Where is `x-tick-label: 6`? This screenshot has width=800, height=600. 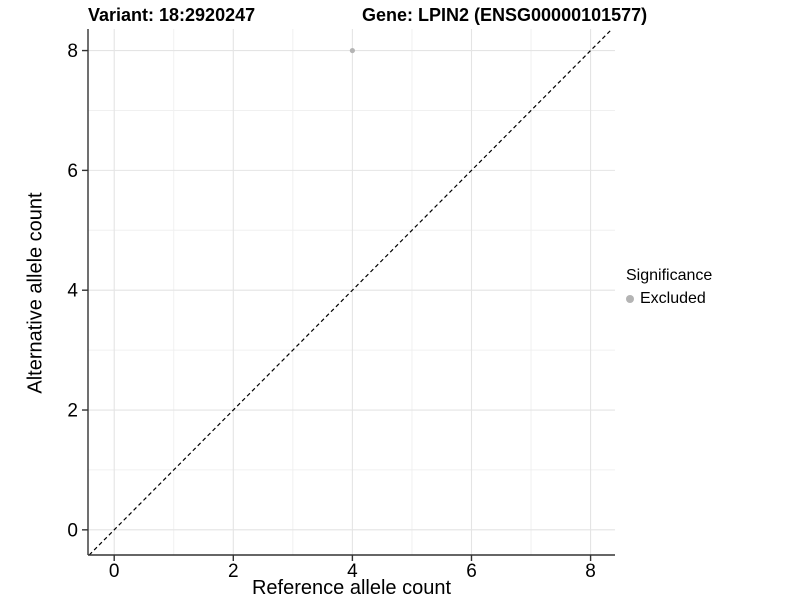 x-tick-label: 6 is located at coordinates (471, 571).